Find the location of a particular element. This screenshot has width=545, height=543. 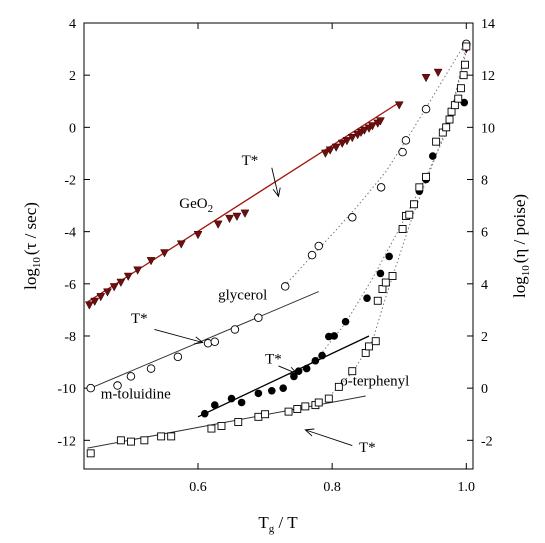

x-tick-label: 0.6 is located at coordinates (198, 487).